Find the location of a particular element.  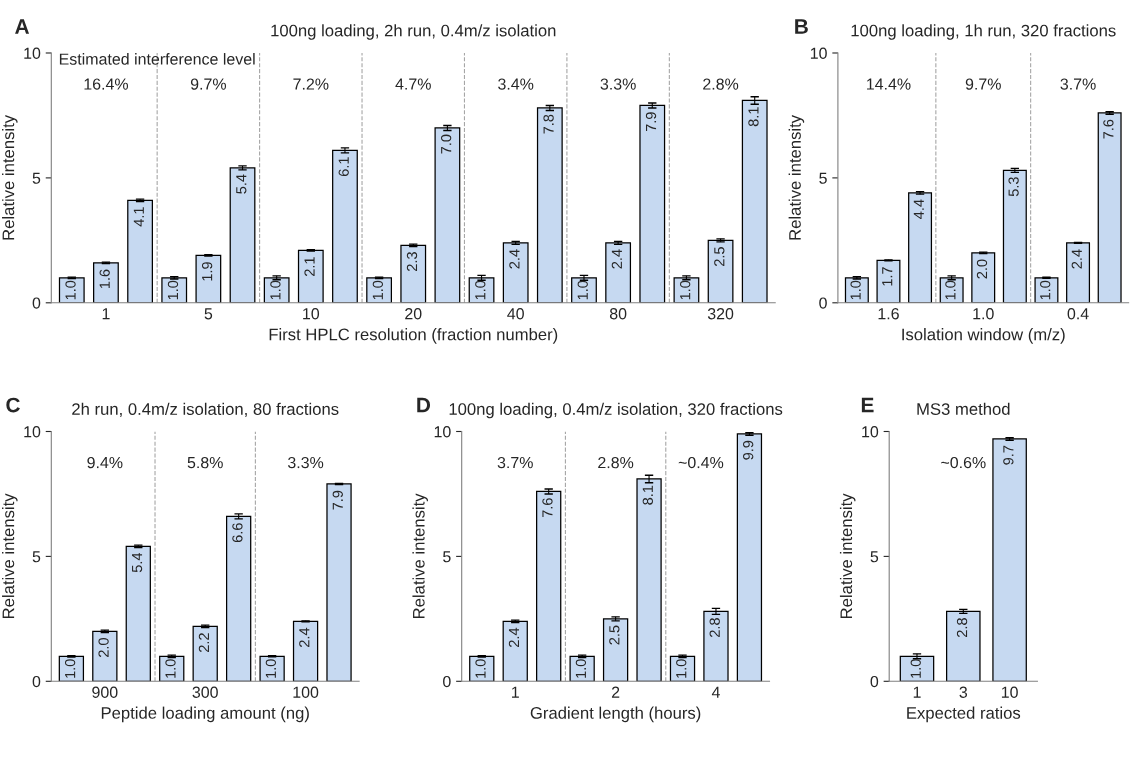

annotation: 3.7% is located at coordinates (1078, 84).